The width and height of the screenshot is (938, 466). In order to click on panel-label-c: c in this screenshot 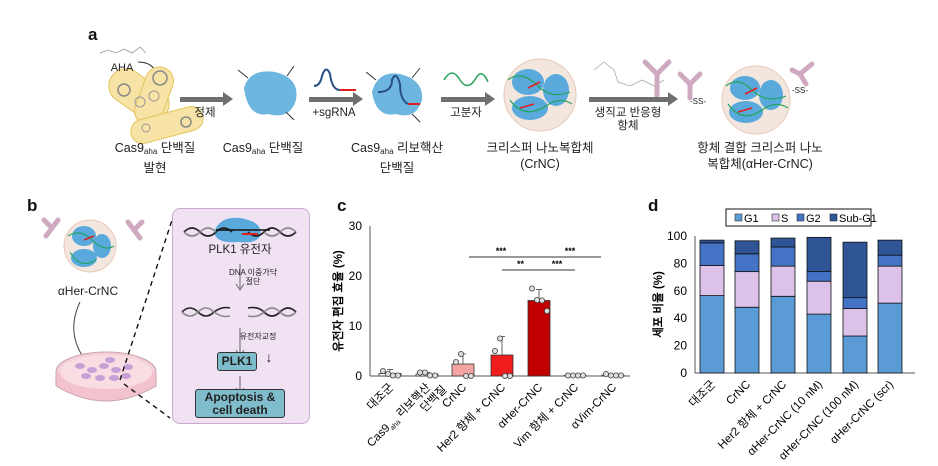, I will do `click(342, 205)`.